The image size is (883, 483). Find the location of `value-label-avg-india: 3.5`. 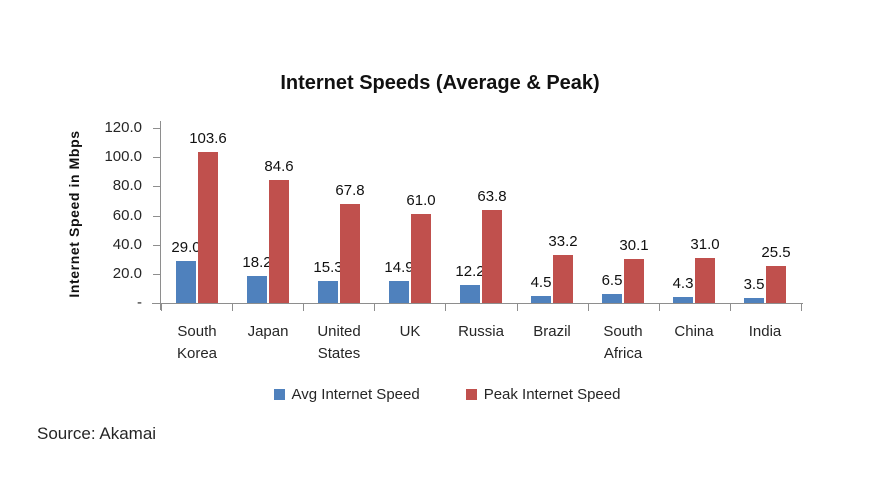

value-label-avg-india: 3.5 is located at coordinates (754, 284).